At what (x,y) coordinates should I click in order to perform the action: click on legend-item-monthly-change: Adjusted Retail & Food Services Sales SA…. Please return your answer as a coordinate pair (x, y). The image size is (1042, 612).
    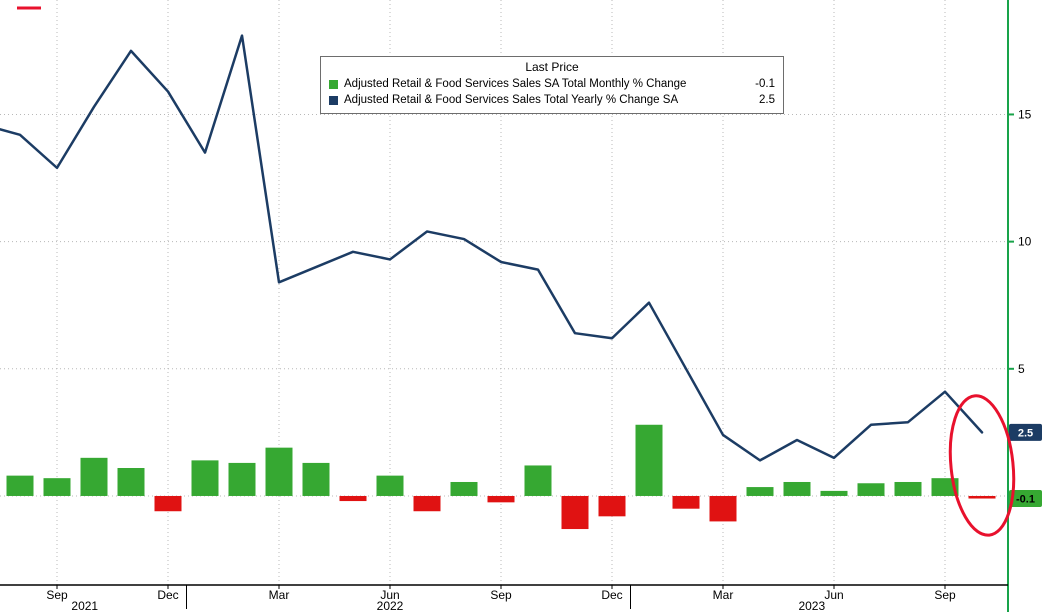
    Looking at the image, I should click on (552, 84).